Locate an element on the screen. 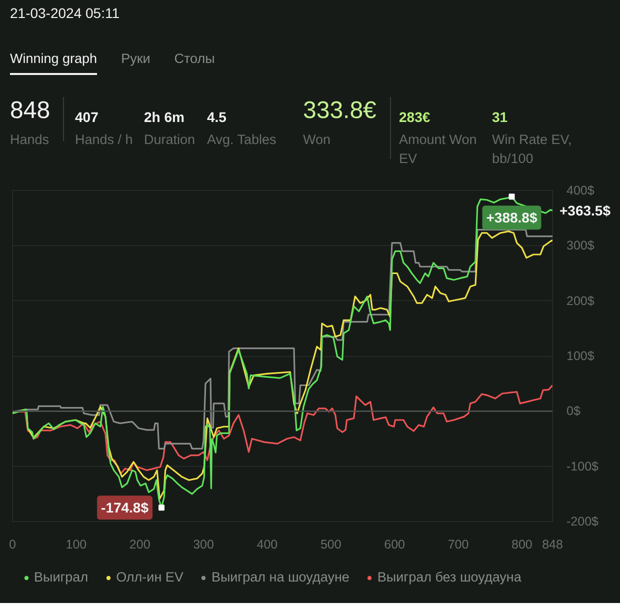 Image resolution: width=620 pixels, height=608 pixels. text: Руки is located at coordinates (135, 59).